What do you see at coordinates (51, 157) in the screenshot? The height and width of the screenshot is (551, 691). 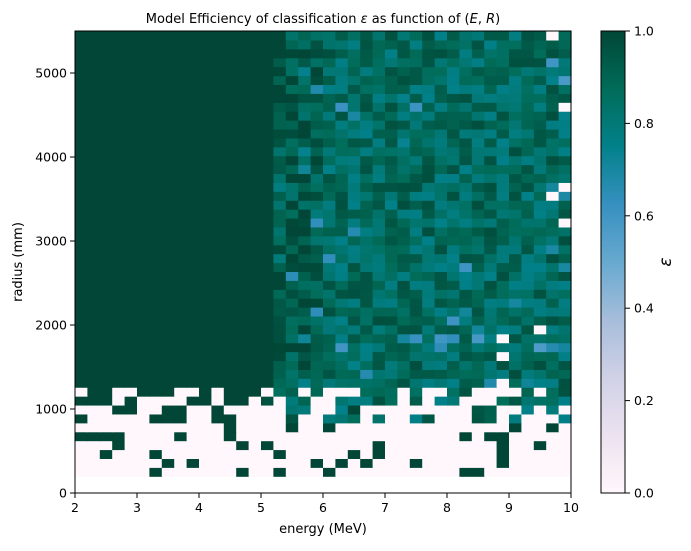 I see `y-tick-label: 4000` at bounding box center [51, 157].